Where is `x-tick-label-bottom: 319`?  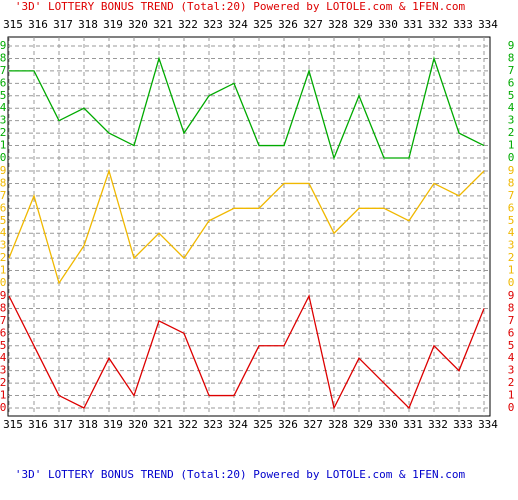
x-tick-label-bottom: 319 is located at coordinates (113, 424).